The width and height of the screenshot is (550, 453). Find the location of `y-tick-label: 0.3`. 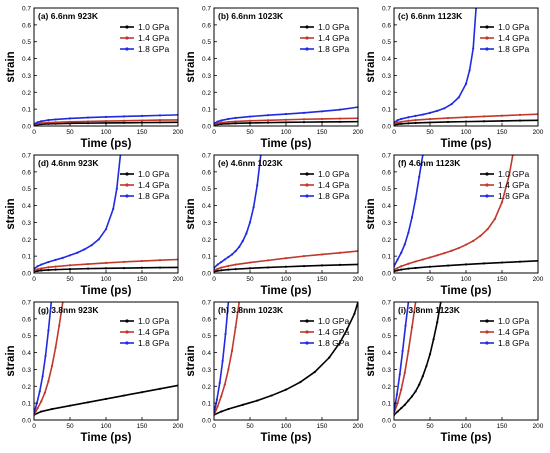

y-tick-label: 0.3 is located at coordinates (386, 223).